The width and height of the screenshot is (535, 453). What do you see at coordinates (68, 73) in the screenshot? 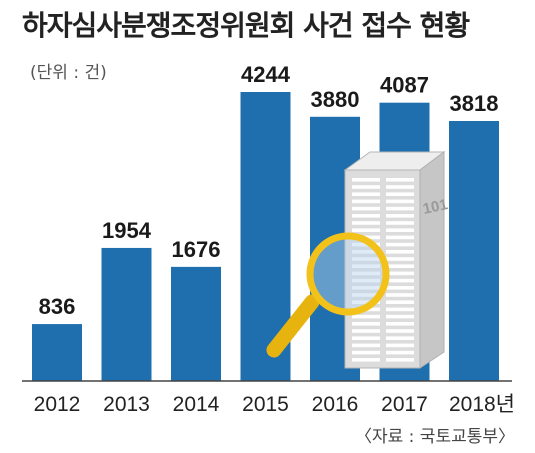
I see `unit-label: (단위 : 건)` at bounding box center [68, 73].